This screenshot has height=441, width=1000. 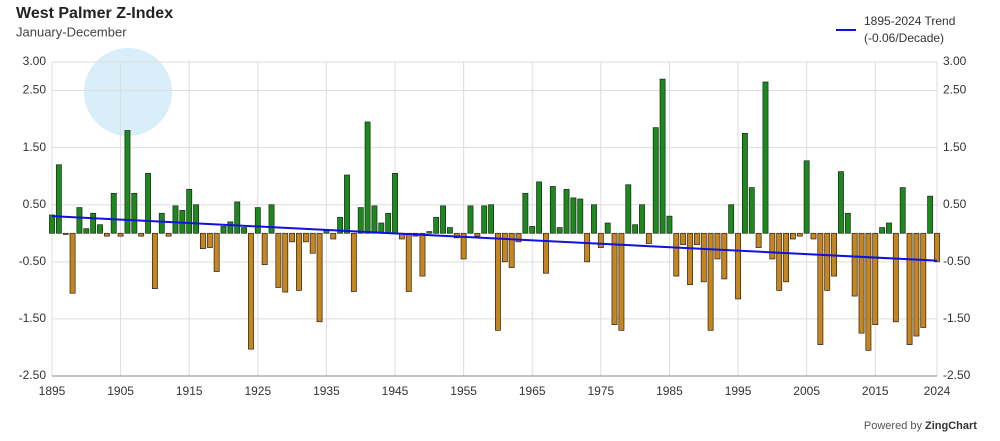 I want to click on y2-tick-label: 3.00, so click(x=955, y=61).